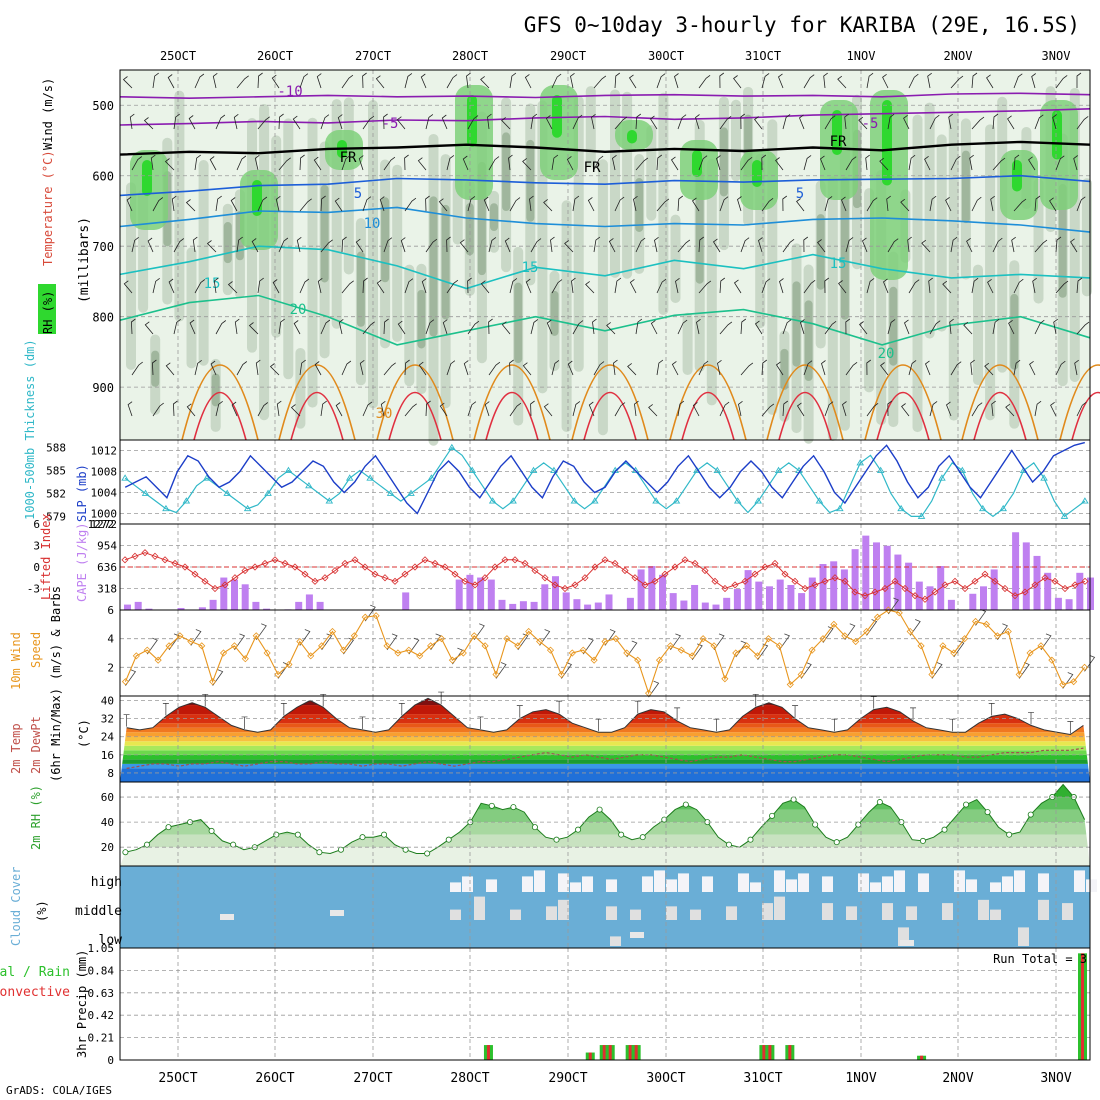 This screenshot has height=1100, width=1100. I want to click on wind-tick-2: 6, so click(110, 610).